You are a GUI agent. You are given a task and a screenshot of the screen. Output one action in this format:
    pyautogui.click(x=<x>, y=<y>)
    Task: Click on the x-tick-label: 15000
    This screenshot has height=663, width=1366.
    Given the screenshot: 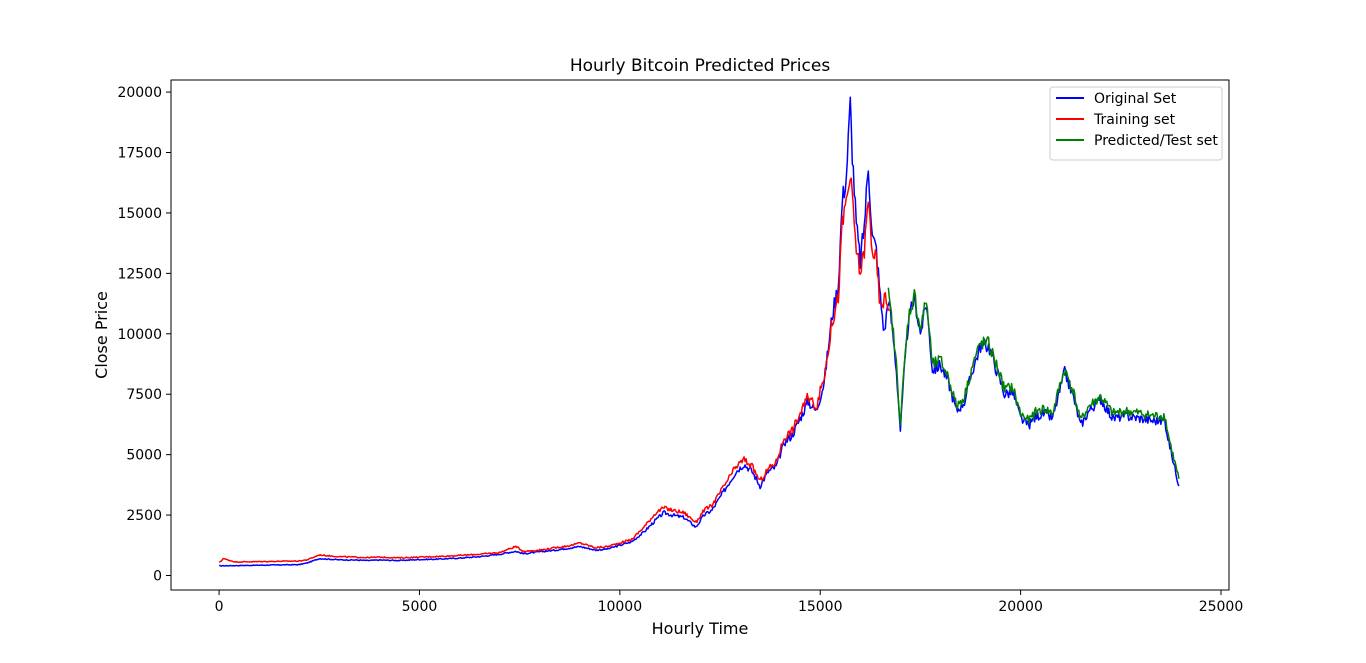 What is the action you would take?
    pyautogui.click(x=820, y=607)
    